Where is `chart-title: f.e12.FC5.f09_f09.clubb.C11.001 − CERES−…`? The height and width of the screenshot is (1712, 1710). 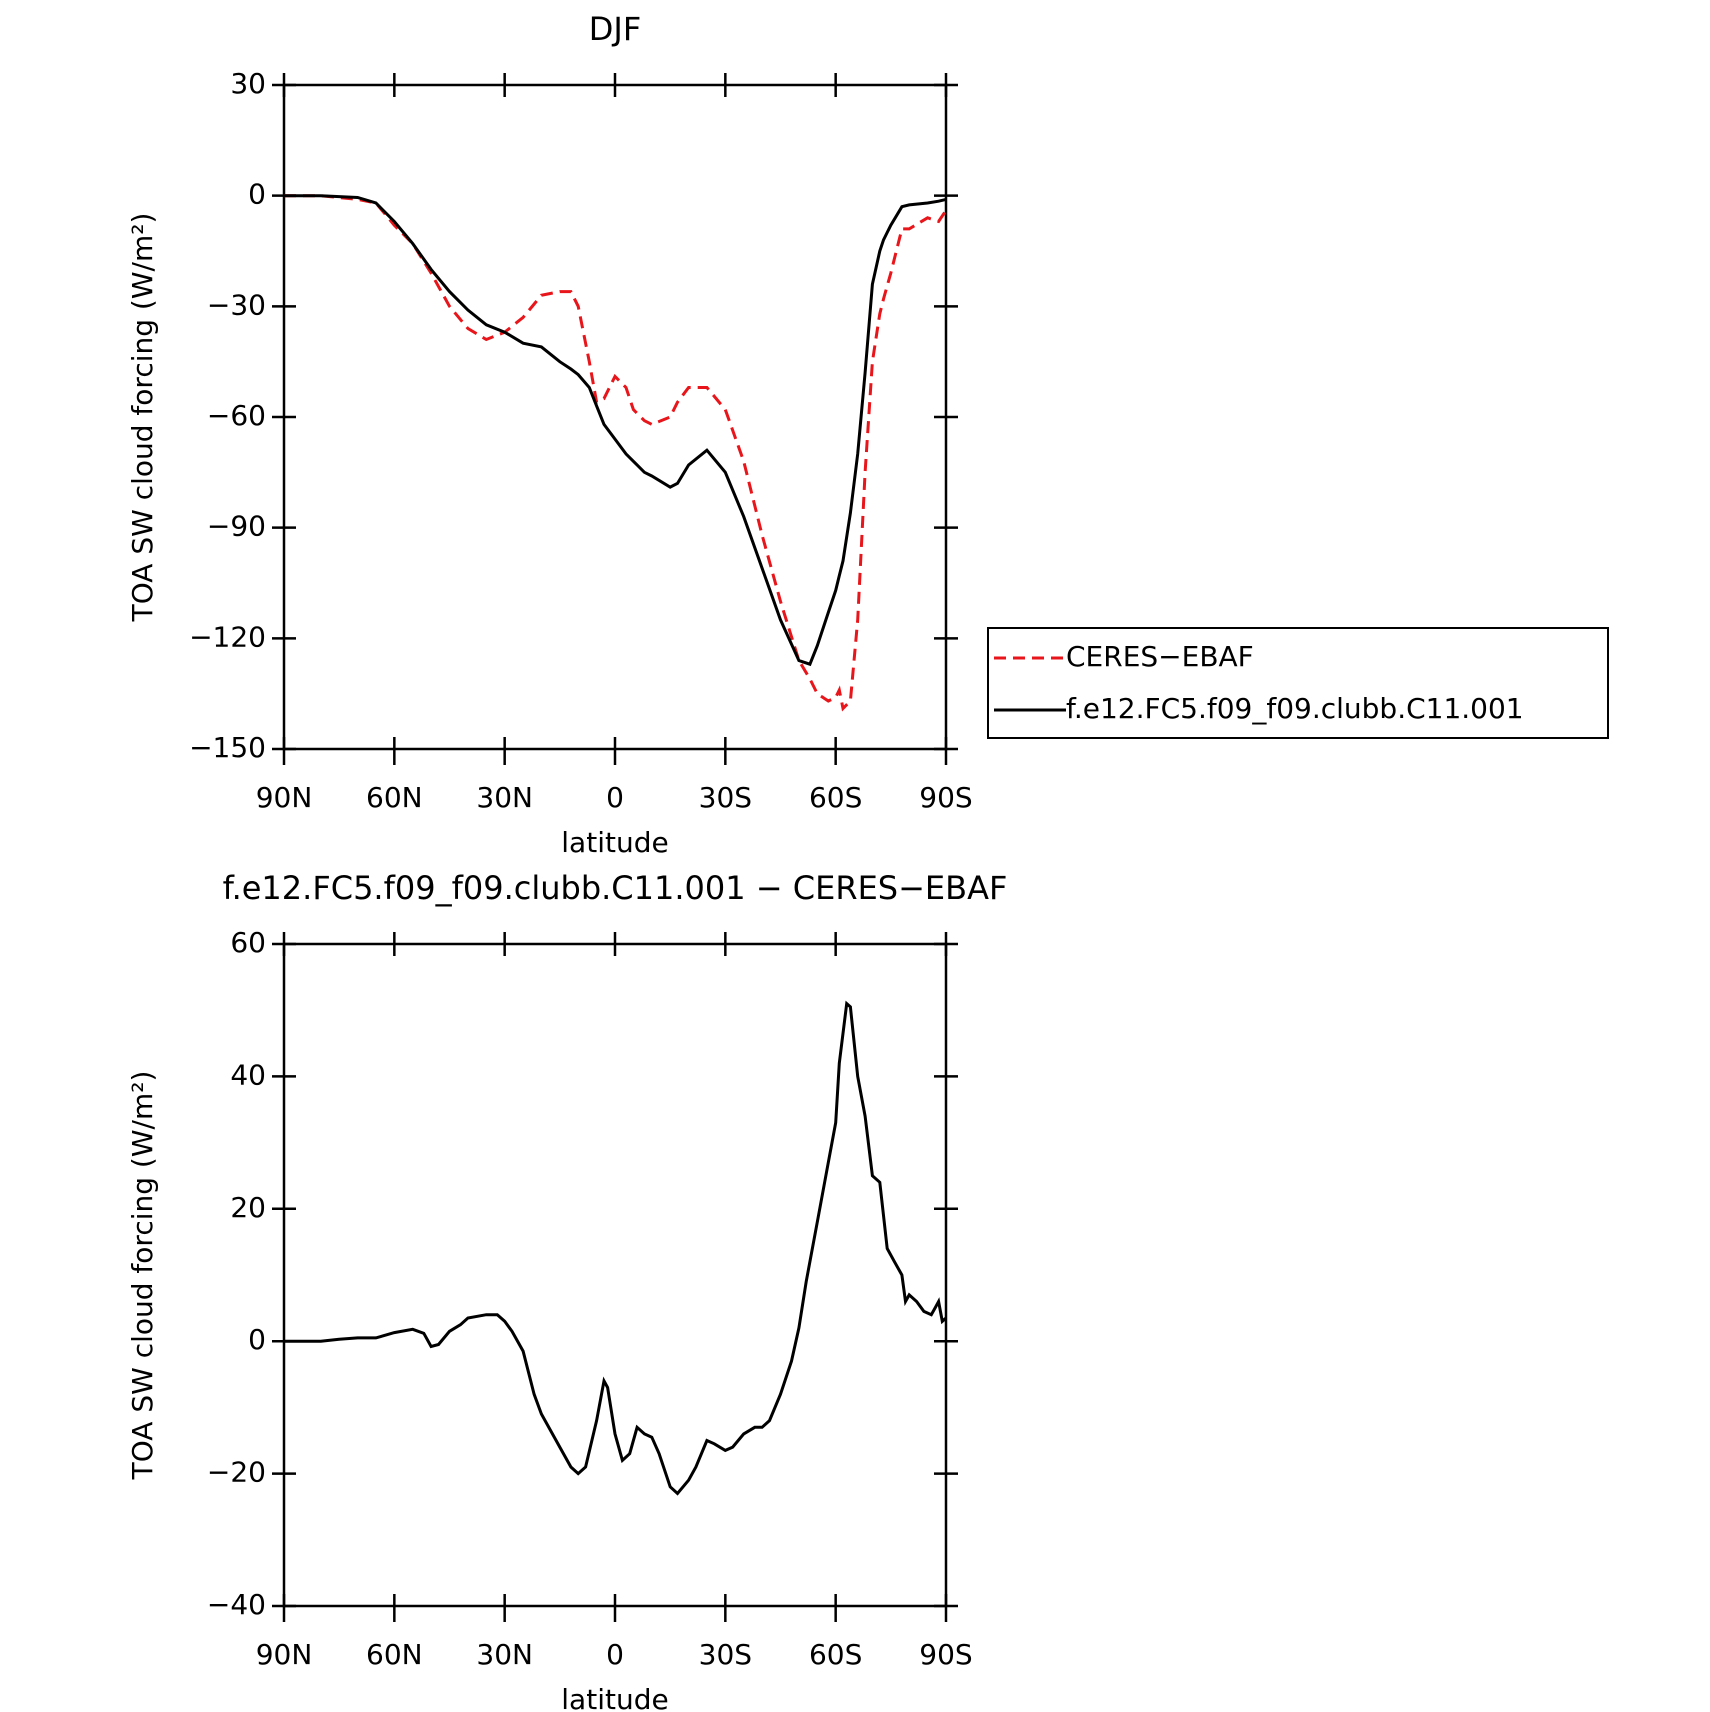 chart-title: f.e12.FC5.f09_f09.clubb.C11.001 − CERES−… is located at coordinates (615, 888).